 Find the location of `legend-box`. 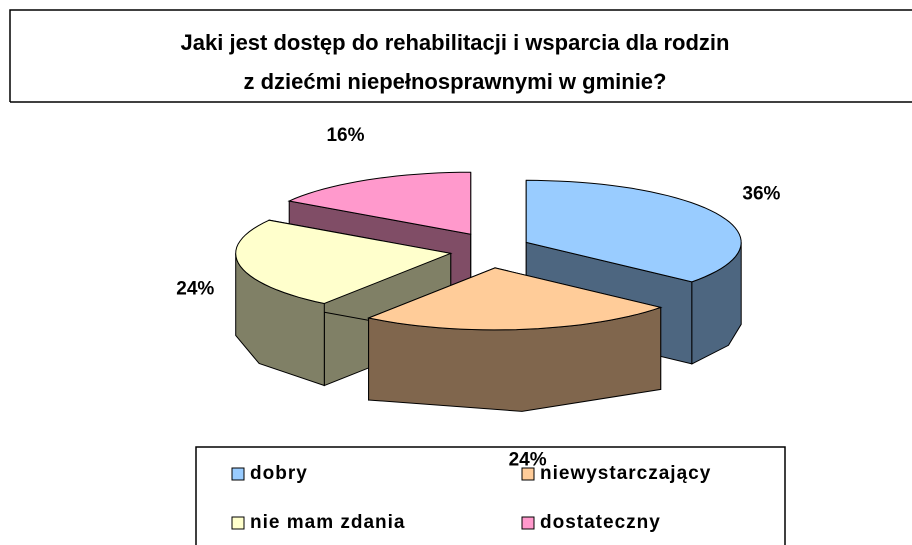

legend-box is located at coordinates (490, 495).